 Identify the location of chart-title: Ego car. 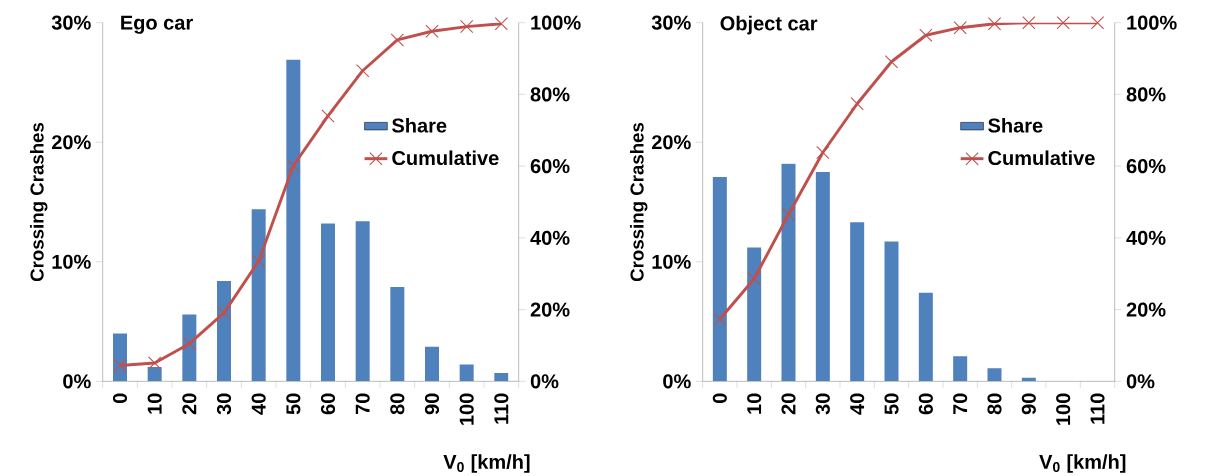
(157, 24).